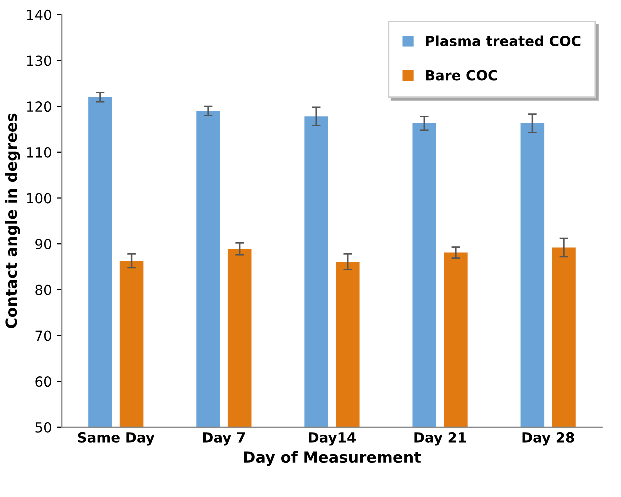 This screenshot has width=621, height=497. What do you see at coordinates (462, 75) in the screenshot?
I see `legend-label: Bare COC` at bounding box center [462, 75].